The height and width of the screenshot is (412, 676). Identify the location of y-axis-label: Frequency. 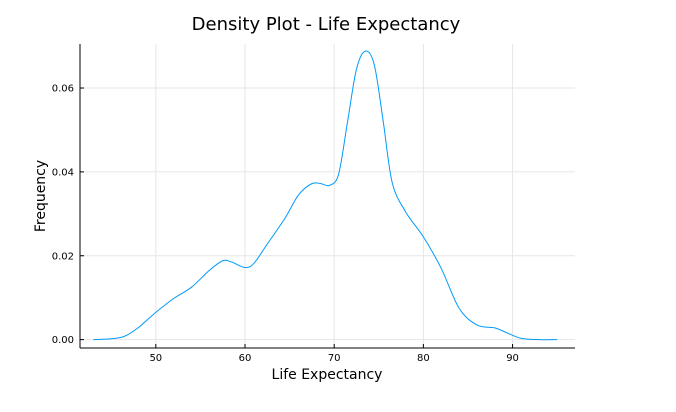
(41, 196).